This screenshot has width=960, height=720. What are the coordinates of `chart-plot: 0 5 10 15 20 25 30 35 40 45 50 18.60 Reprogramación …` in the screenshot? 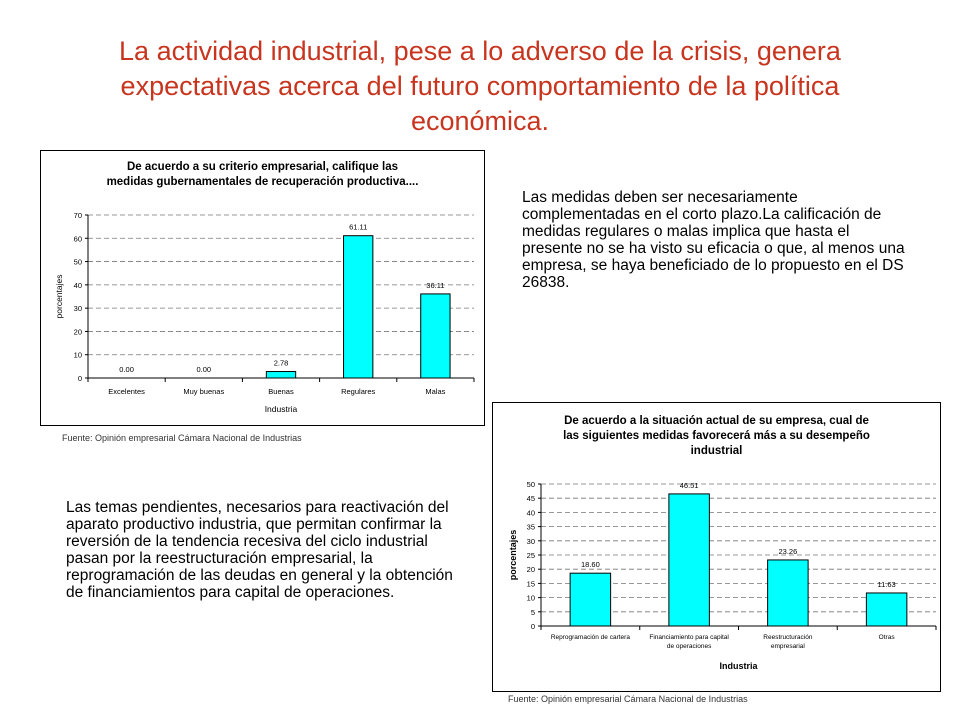 It's located at (722, 575).